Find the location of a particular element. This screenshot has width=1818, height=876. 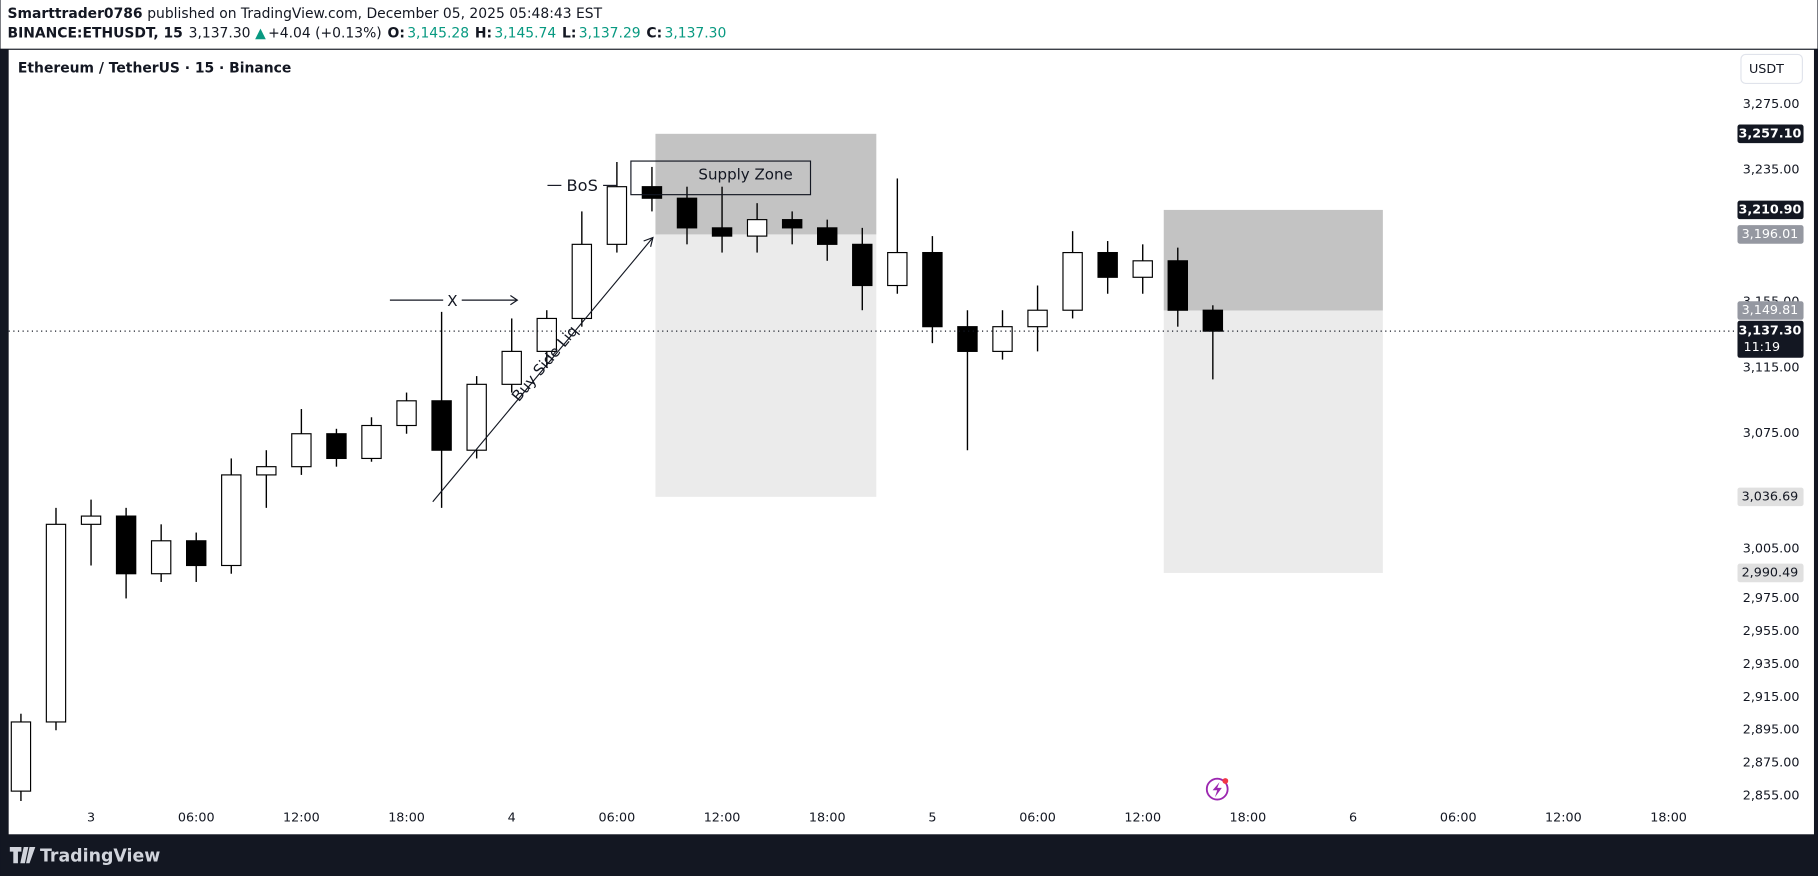

price-label: 3,149.81 is located at coordinates (1770, 310).